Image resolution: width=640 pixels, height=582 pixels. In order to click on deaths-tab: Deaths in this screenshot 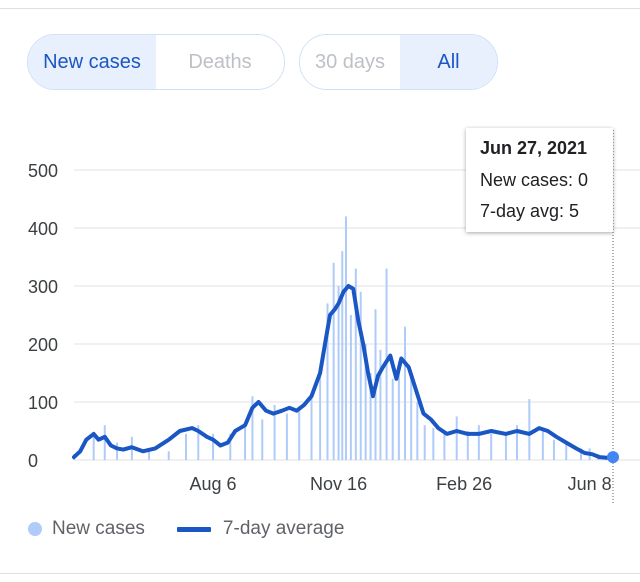, I will do `click(220, 62)`.